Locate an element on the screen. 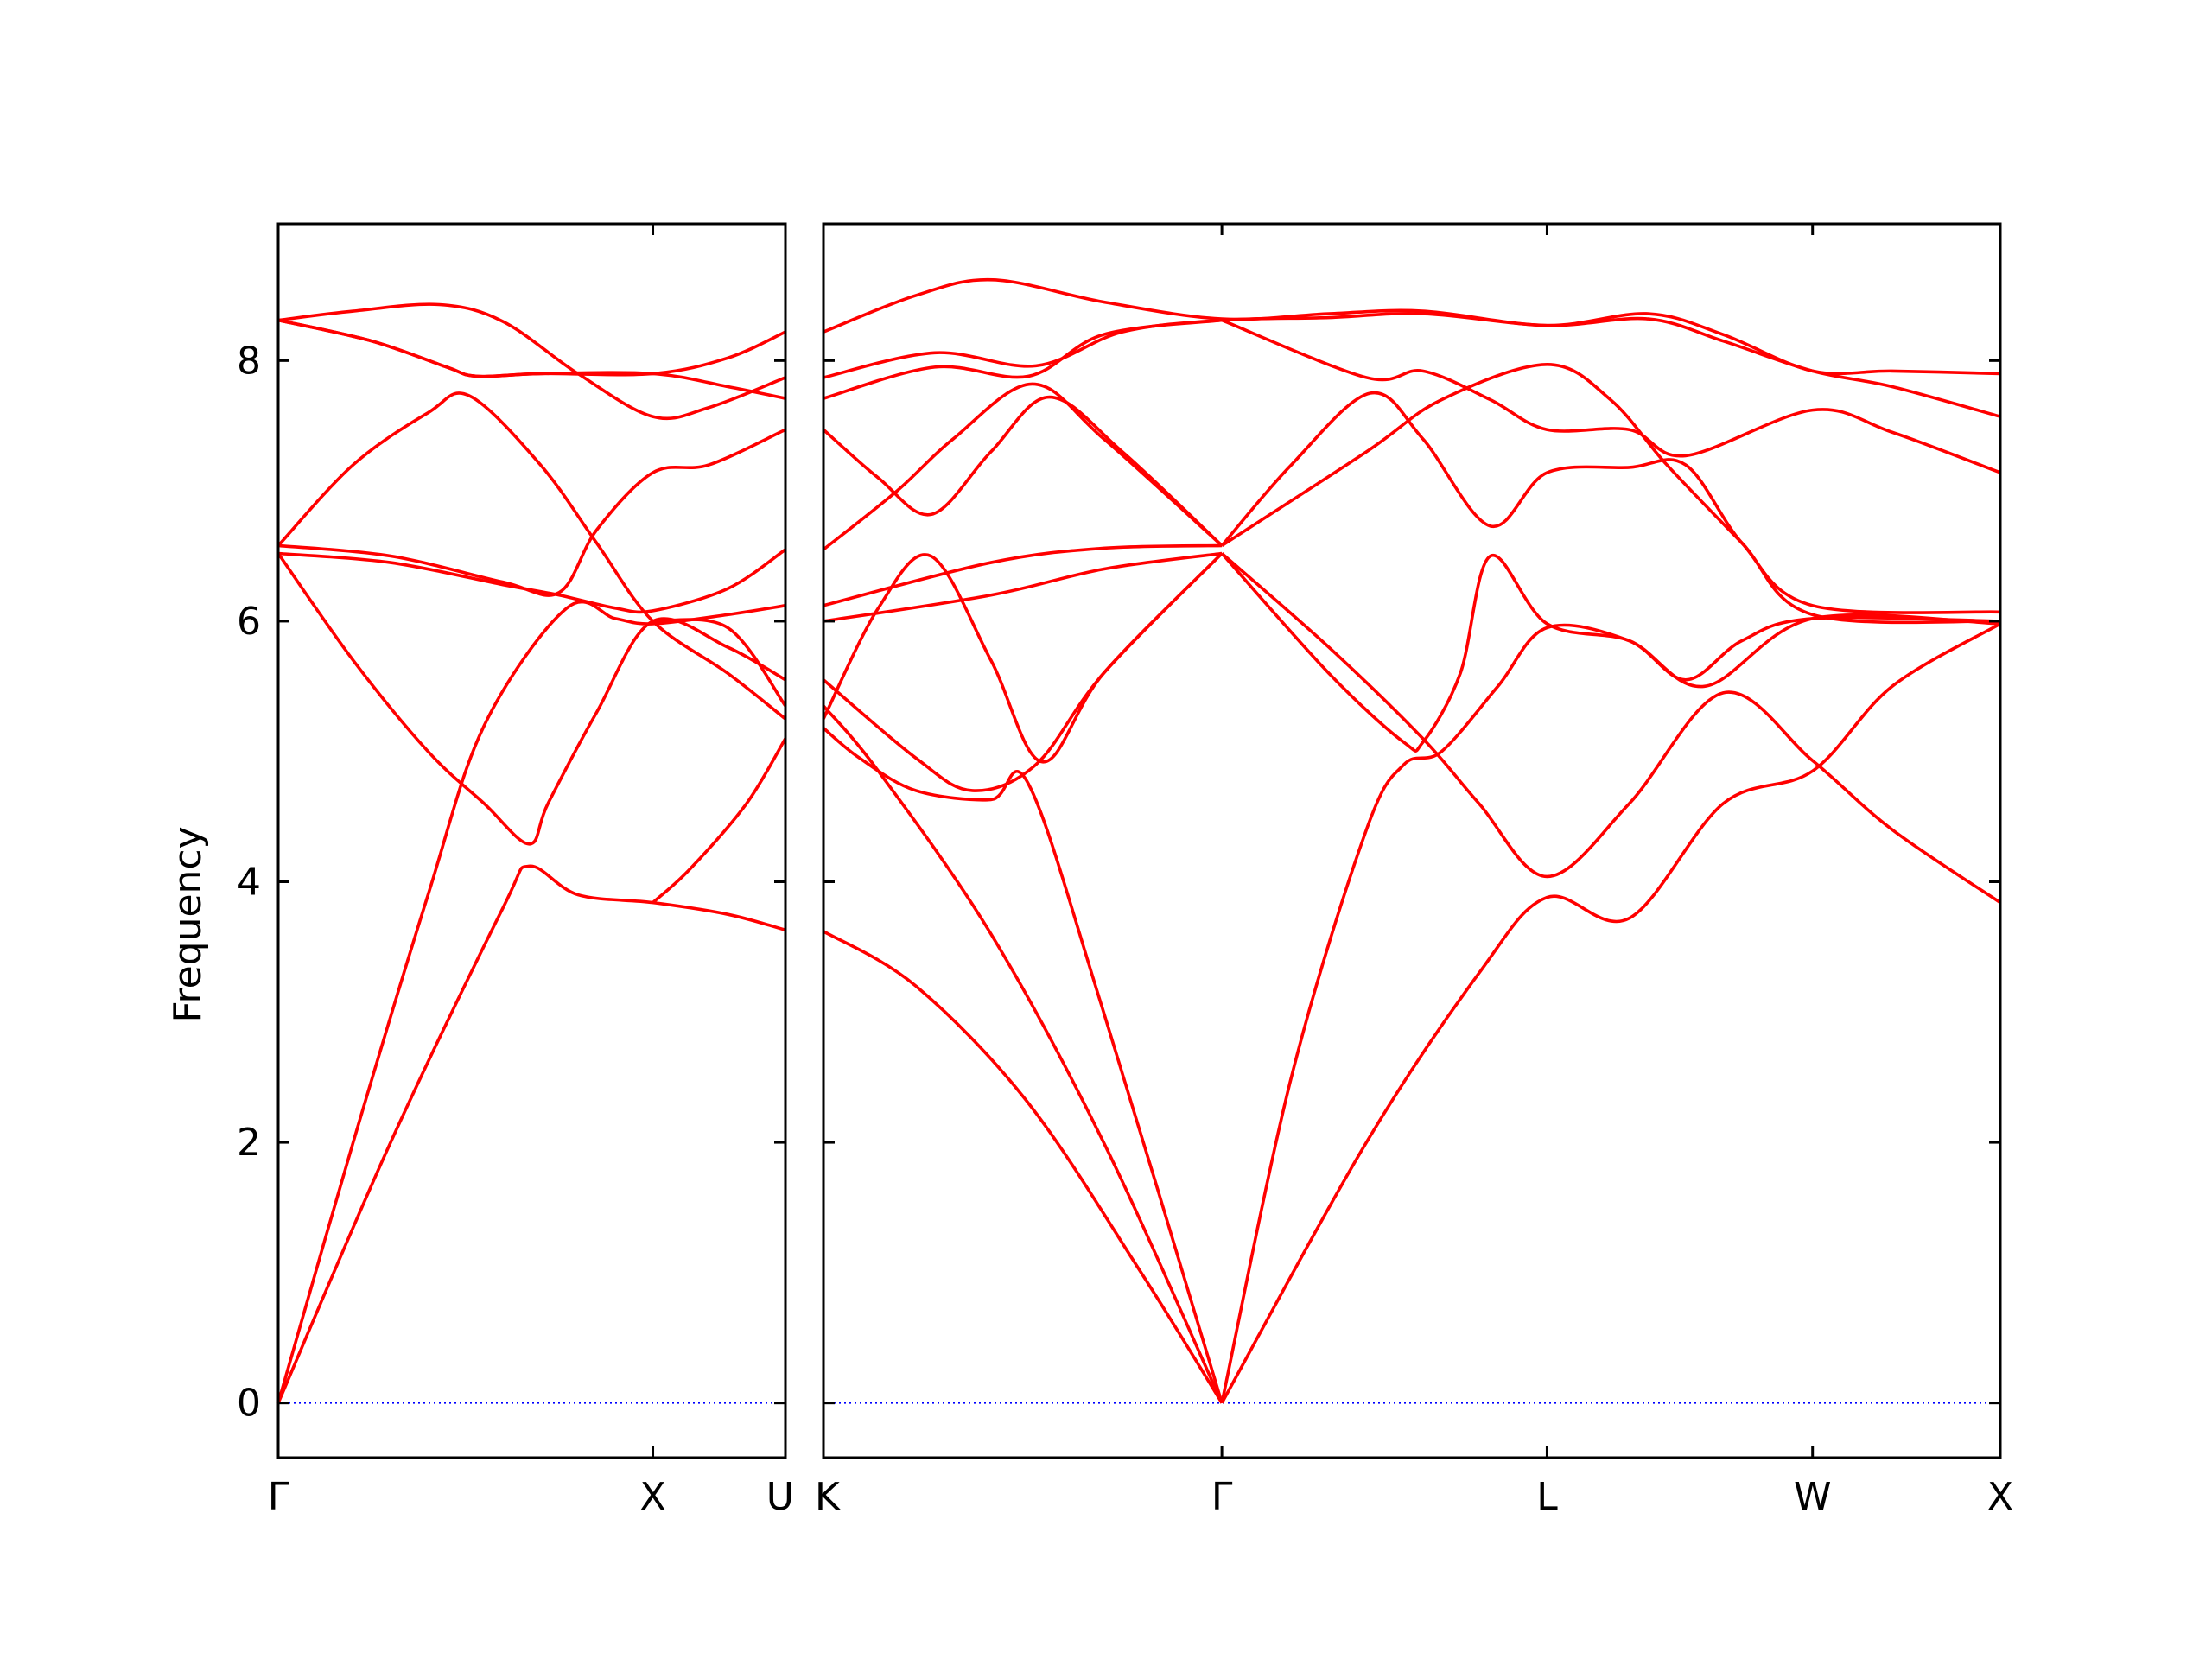 The height and width of the screenshot is (1659, 2212). x-tick-label: U is located at coordinates (780, 1497).